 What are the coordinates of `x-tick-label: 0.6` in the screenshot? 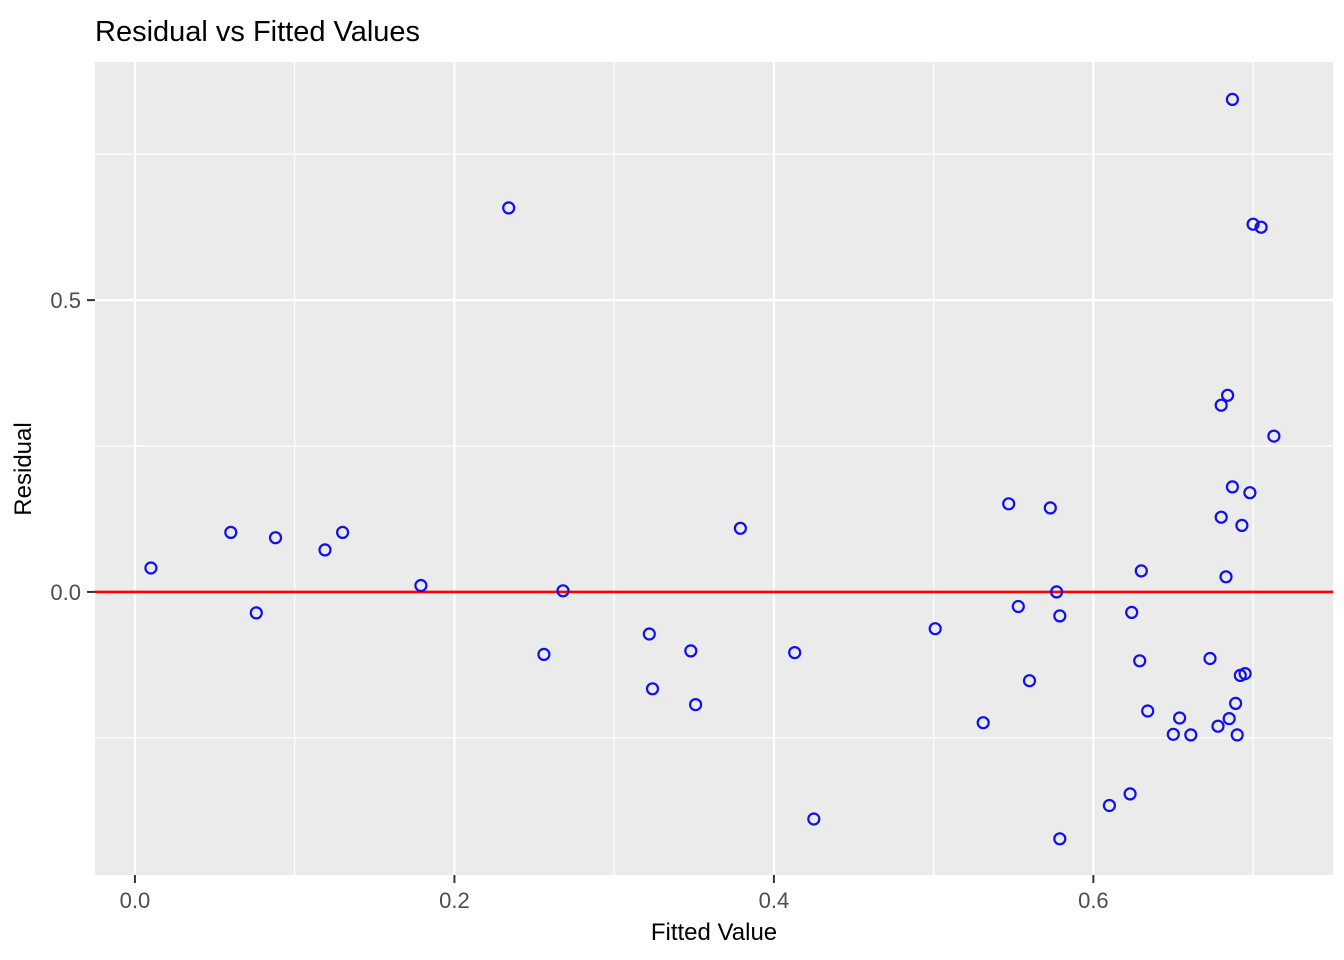 It's located at (1093, 900).